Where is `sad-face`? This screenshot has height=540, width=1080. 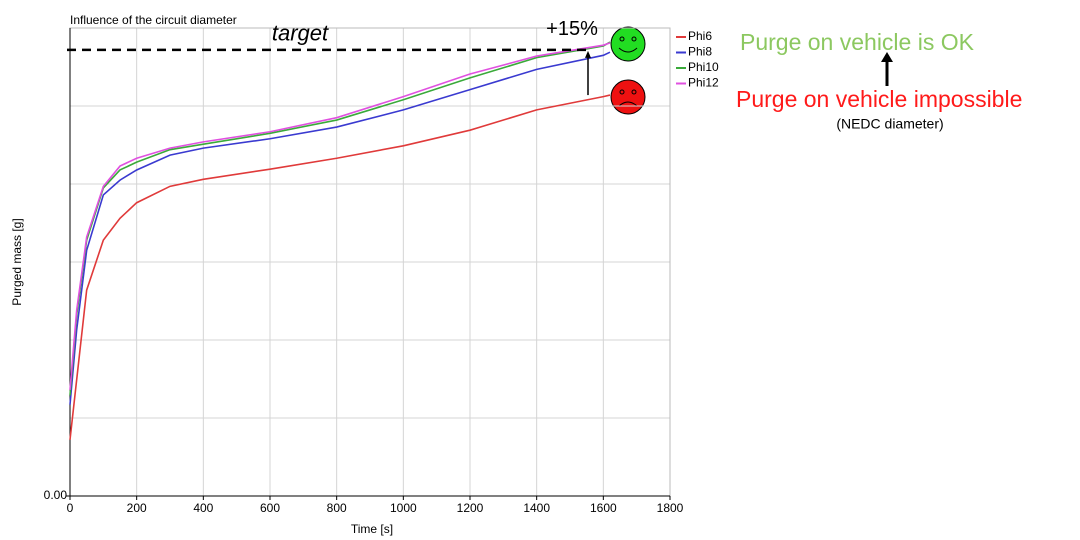
sad-face is located at coordinates (628, 97).